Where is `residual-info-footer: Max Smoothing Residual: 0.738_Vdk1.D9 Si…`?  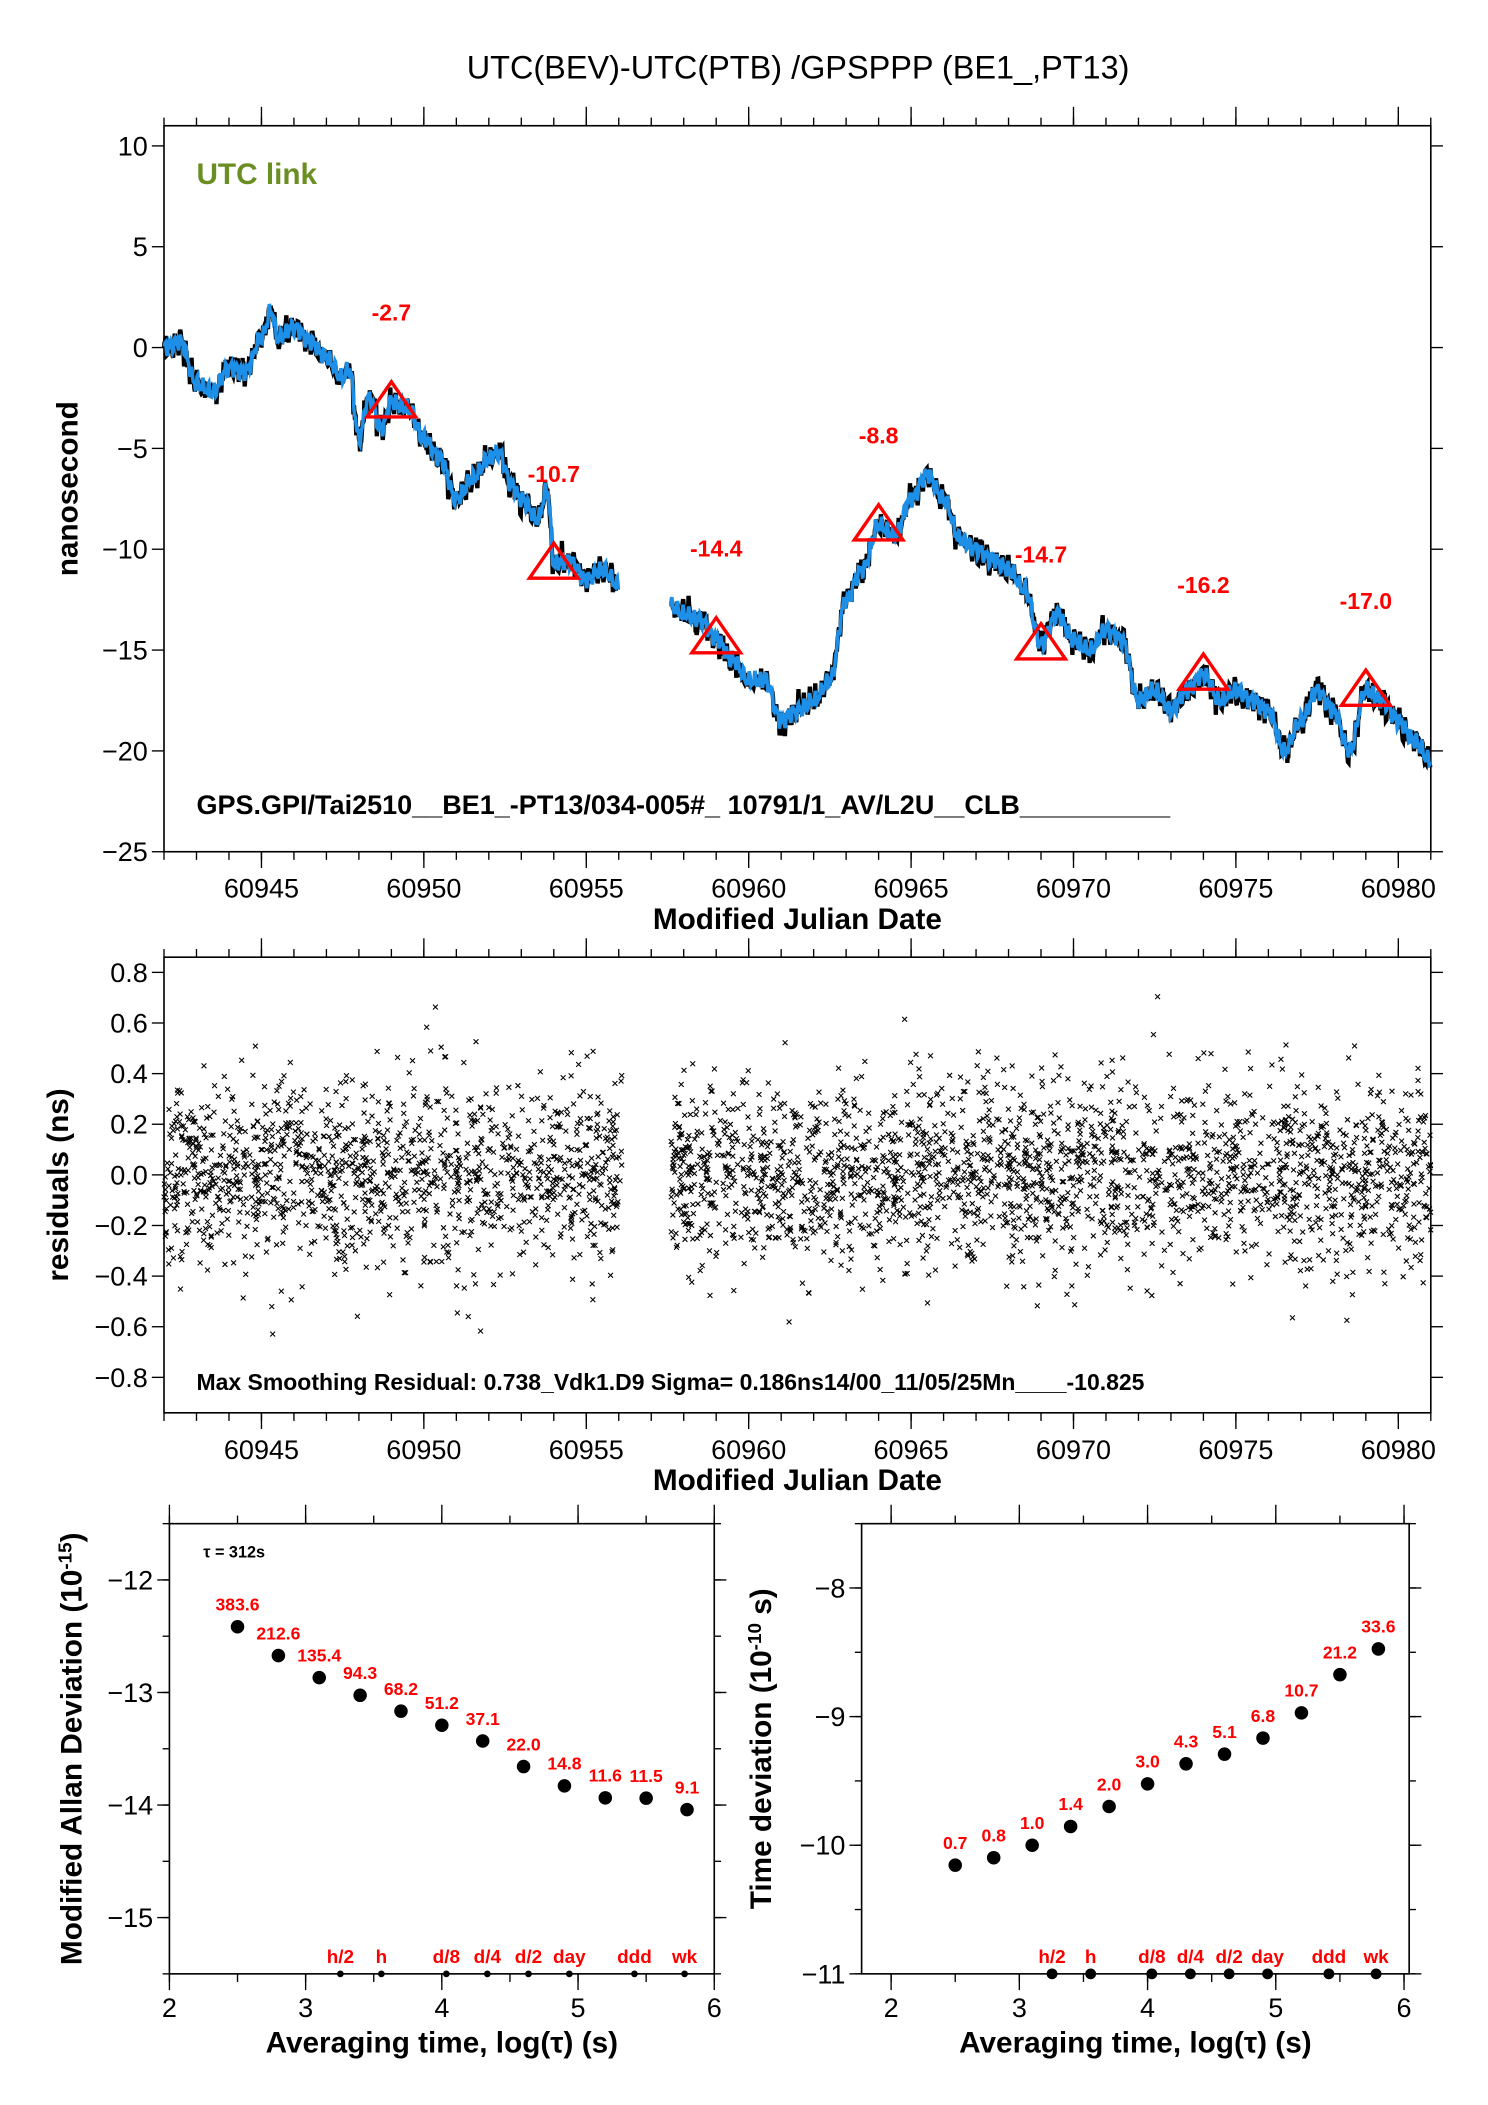 residual-info-footer: Max Smoothing Residual: 0.738_Vdk1.D9 Si… is located at coordinates (670, 1382).